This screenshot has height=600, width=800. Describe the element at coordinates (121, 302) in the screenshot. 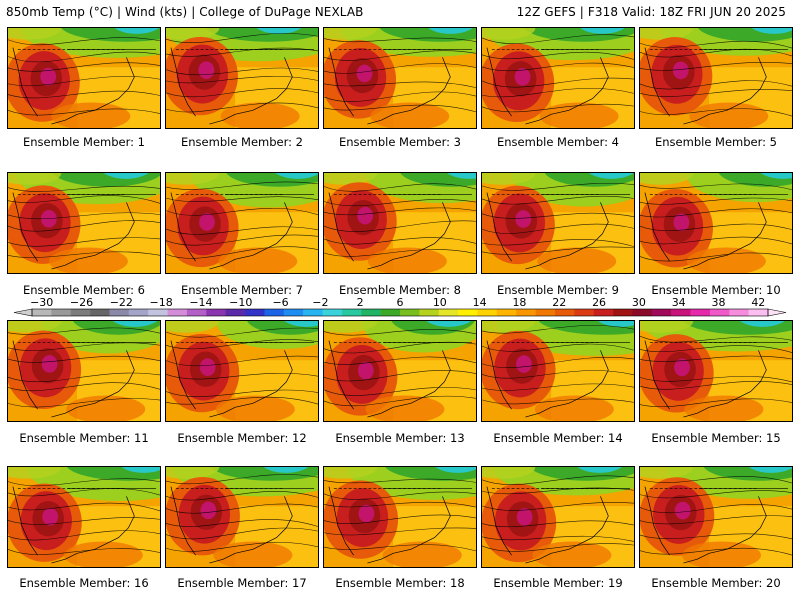

I see `colorbar-tick-label: −22` at that location.